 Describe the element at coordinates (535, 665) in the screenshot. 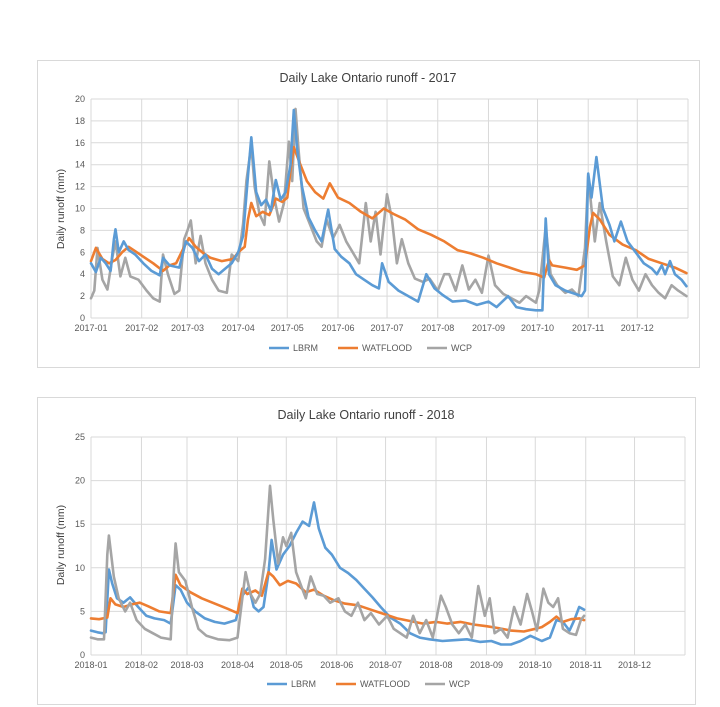

I see `x-tick-label: 2018-10` at that location.